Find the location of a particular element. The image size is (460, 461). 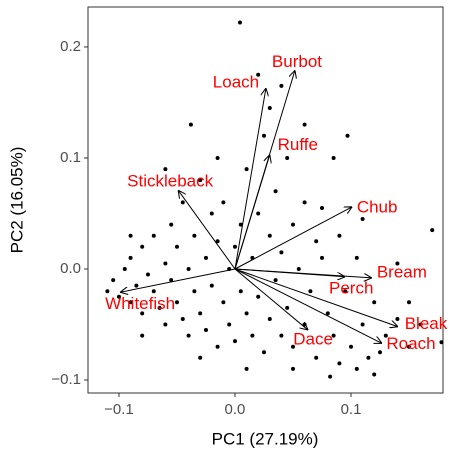

loading-label: Whitefish is located at coordinates (140, 303).